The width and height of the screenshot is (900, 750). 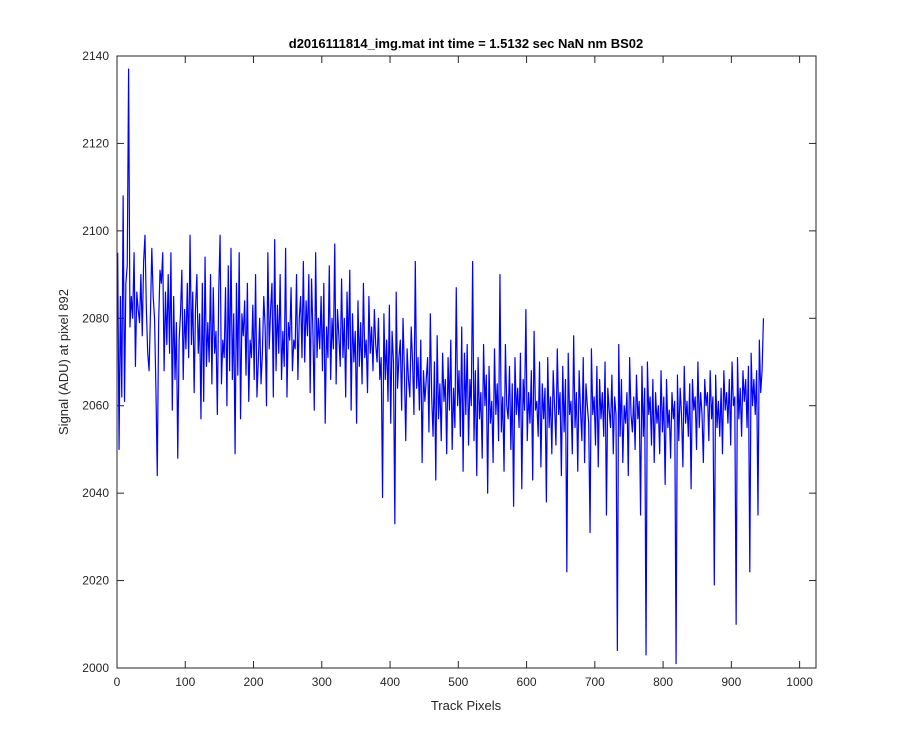 What do you see at coordinates (527, 682) in the screenshot?
I see `x-tick-label-6: 600` at bounding box center [527, 682].